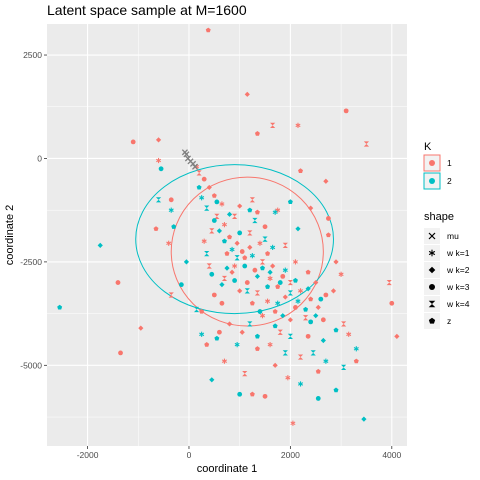 This screenshot has height=480, width=480. Describe the element at coordinates (437, 165) in the screenshot. I see `legend-color: K 1 2` at that location.